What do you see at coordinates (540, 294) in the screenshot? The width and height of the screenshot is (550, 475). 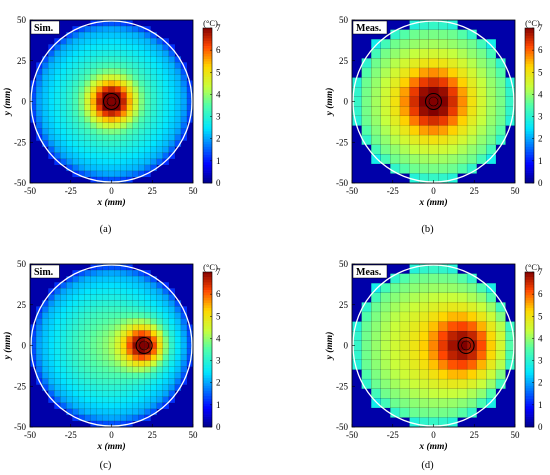 I see `colorbar-tick-label: 6` at bounding box center [540, 294].